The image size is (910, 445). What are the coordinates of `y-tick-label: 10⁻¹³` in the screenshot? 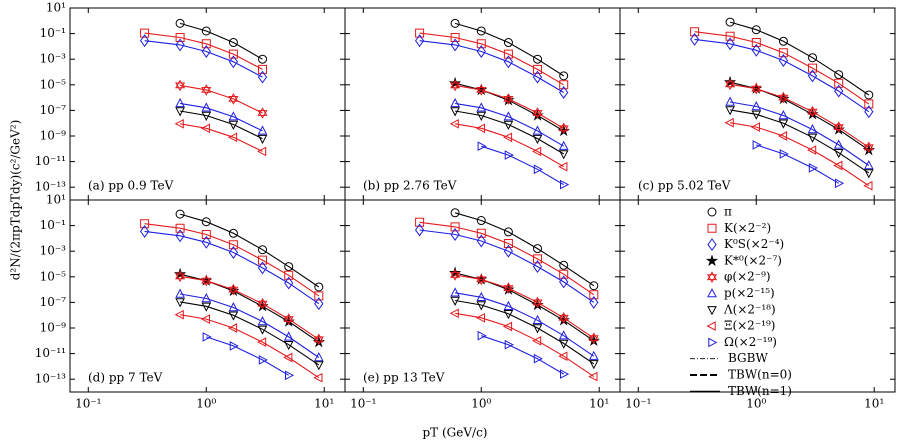 It's located at (50, 379).